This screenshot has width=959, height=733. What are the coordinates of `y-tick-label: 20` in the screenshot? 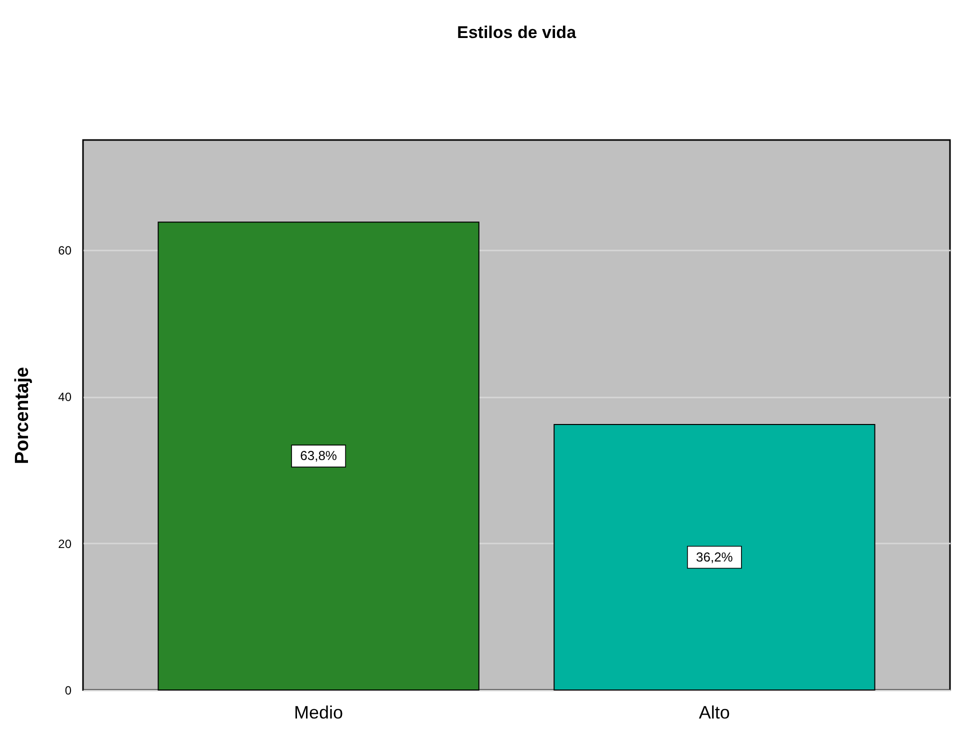 It's located at (65, 543).